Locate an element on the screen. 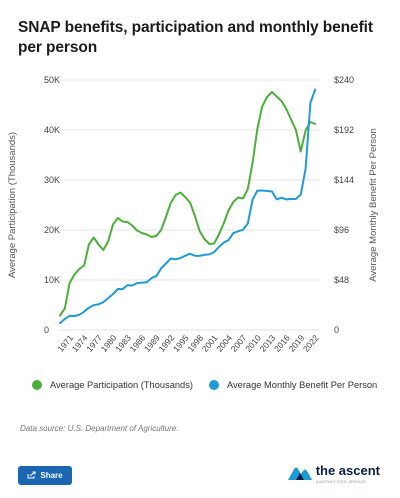 The width and height of the screenshot is (400, 498). share-icon is located at coordinates (31, 476).